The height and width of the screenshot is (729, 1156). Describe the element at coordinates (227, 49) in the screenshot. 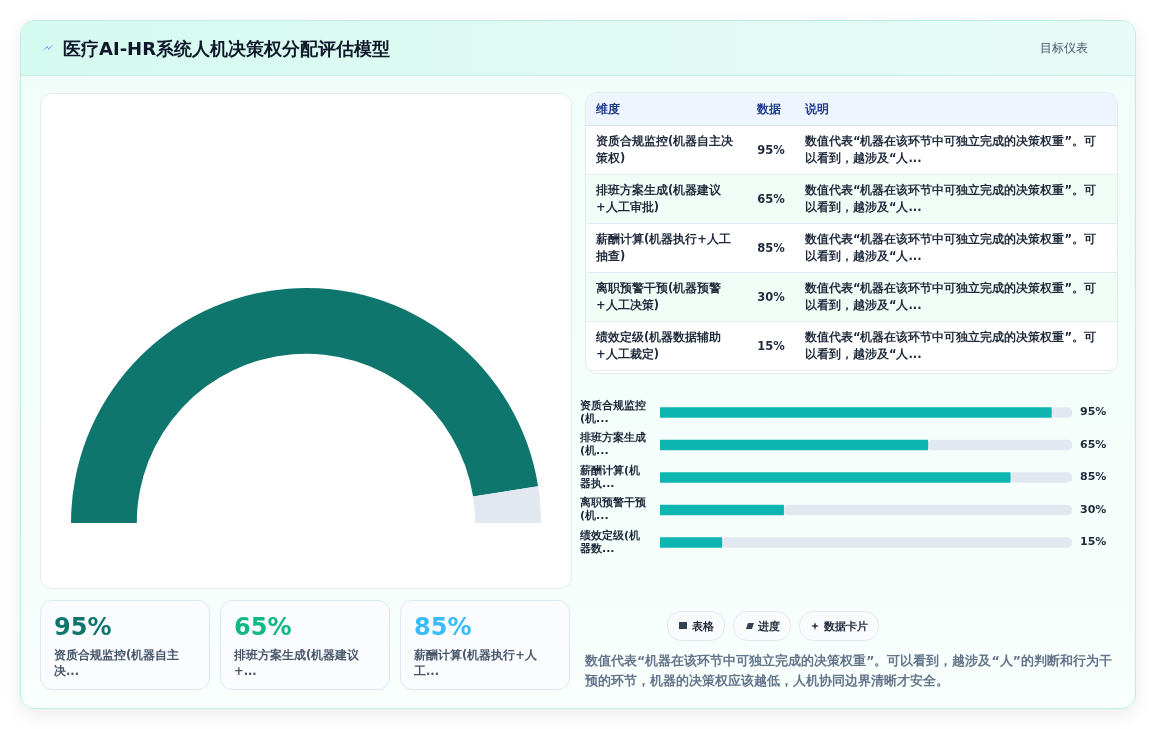

I see `text: 医疗AI-HR系统人机决策权分配评估模型` at that location.